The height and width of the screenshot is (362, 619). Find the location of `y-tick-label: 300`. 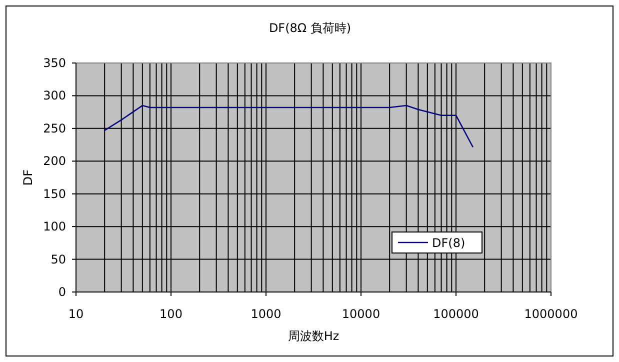

y-tick-label: 300 is located at coordinates (54, 95).